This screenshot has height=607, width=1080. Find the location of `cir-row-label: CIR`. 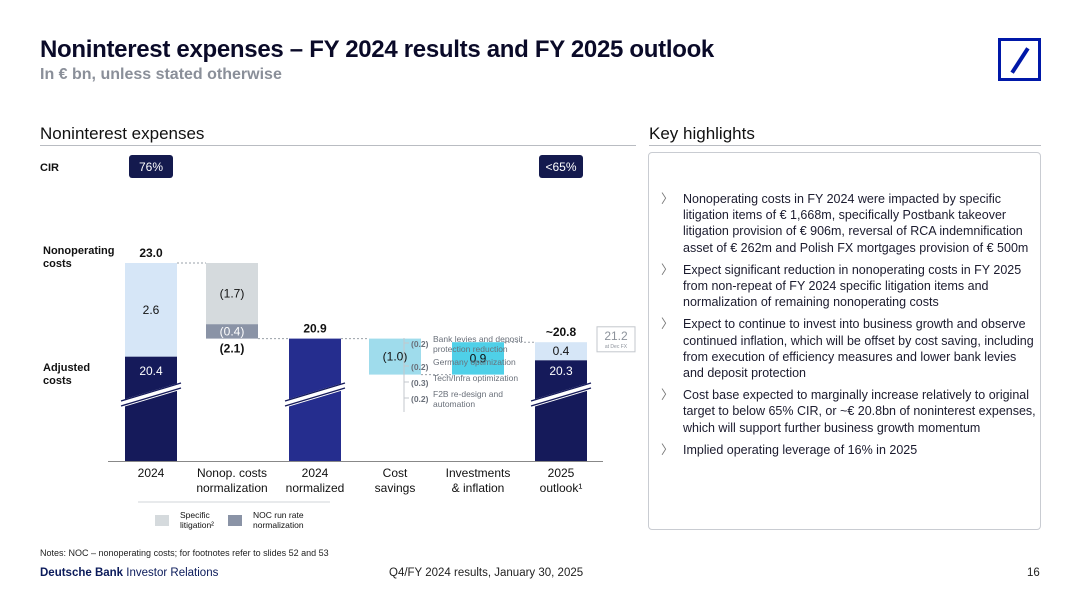

cir-row-label: CIR is located at coordinates (49, 168).